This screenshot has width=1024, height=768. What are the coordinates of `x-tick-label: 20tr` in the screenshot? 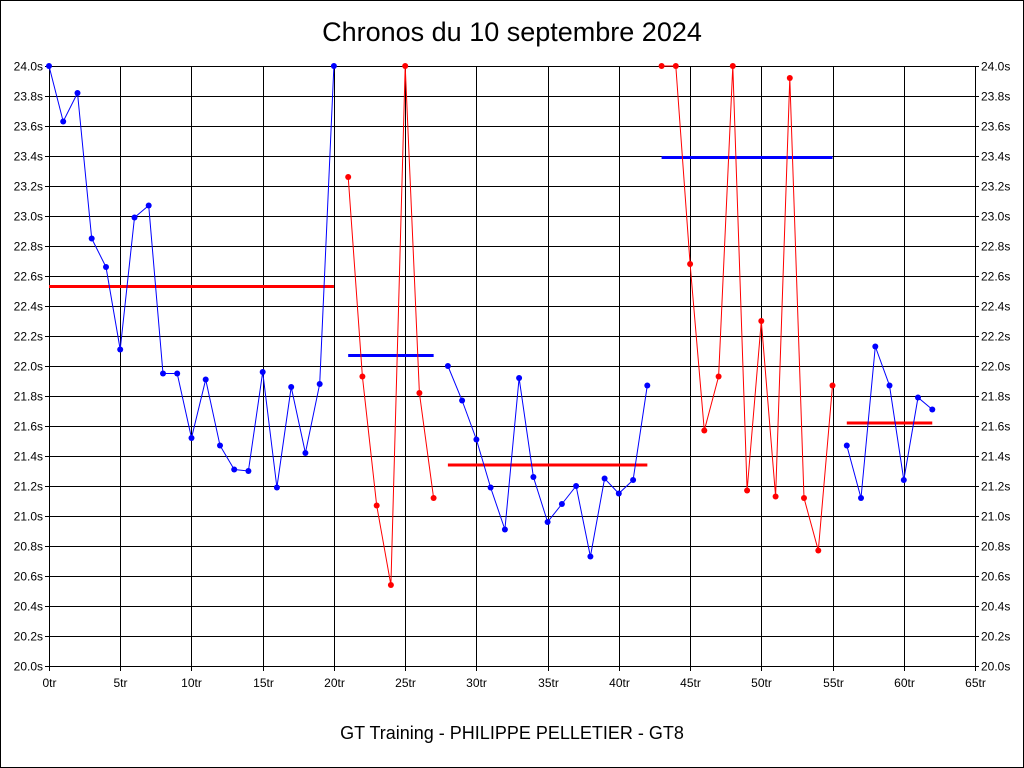 It's located at (334, 683).